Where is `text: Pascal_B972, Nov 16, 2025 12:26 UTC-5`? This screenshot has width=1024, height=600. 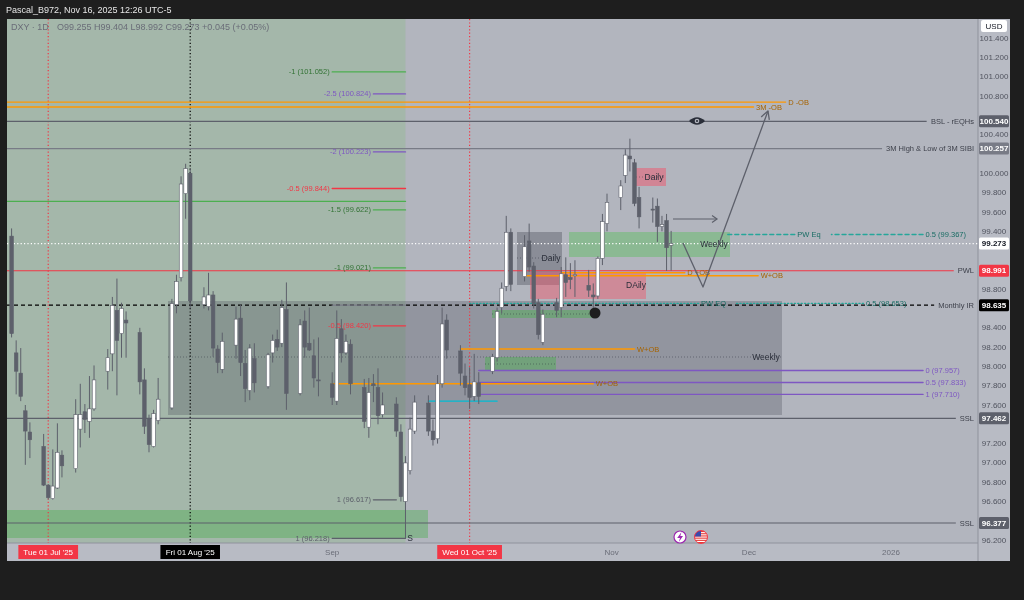 text: Pascal_B972, Nov 16, 2025 12:26 UTC-5 is located at coordinates (89, 9).